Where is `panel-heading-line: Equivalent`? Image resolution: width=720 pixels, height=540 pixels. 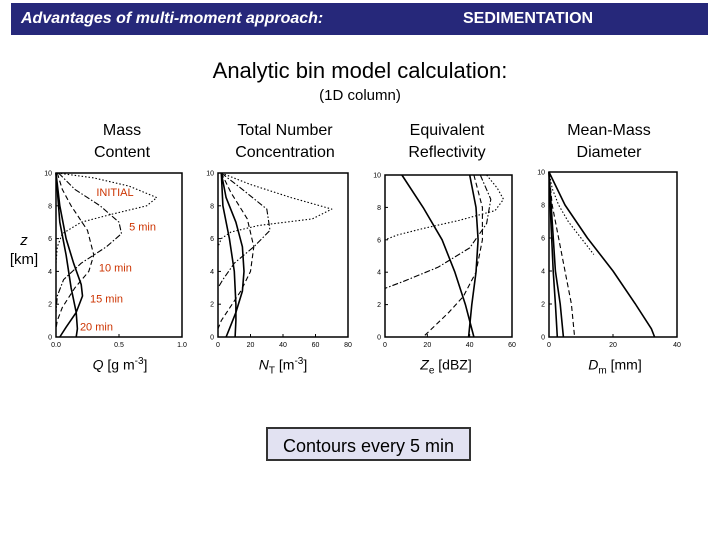
panel-heading-line: Equivalent is located at coordinates (447, 130).